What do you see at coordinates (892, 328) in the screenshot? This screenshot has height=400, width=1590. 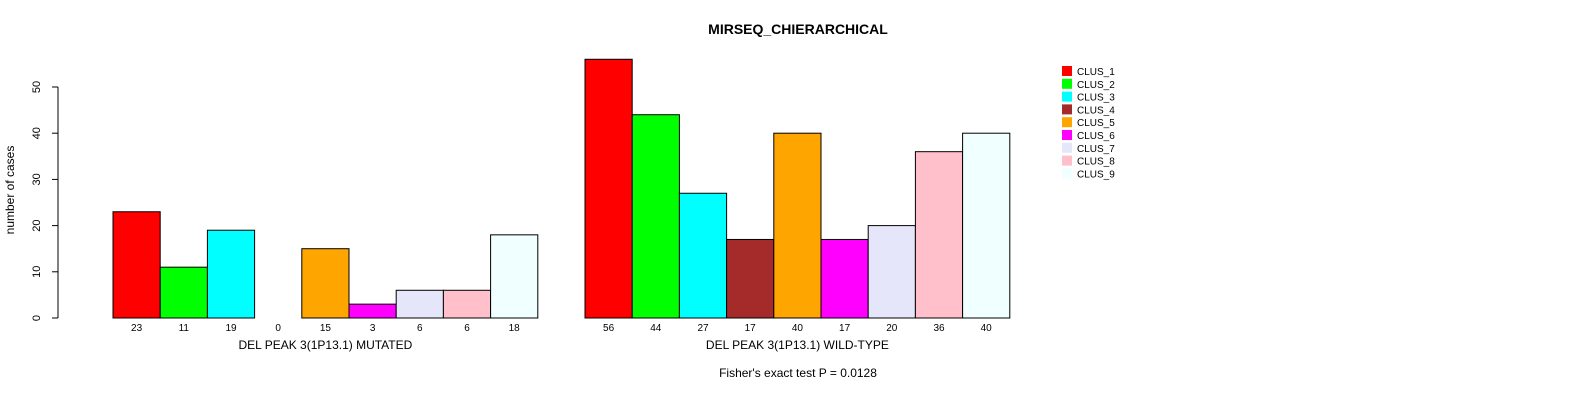 I see `bar-value-label: 20` at bounding box center [892, 328].